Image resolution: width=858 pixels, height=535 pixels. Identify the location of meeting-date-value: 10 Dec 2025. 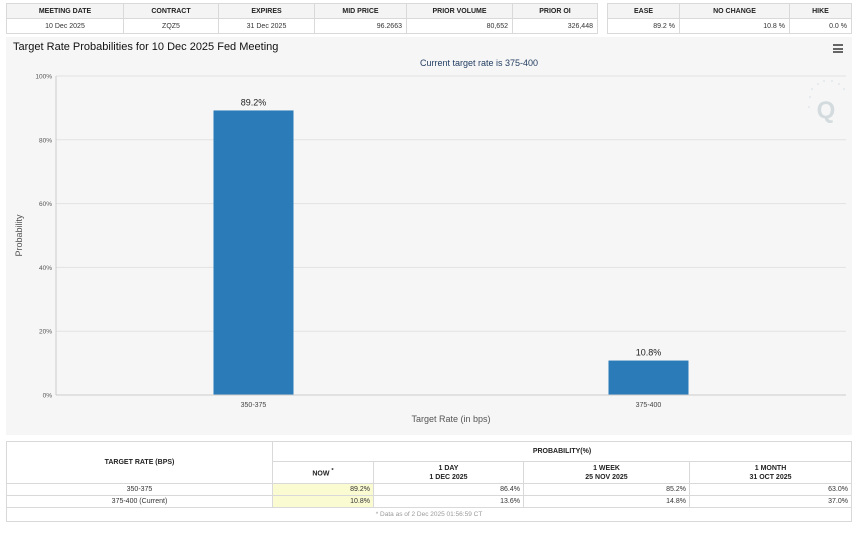
(65, 26).